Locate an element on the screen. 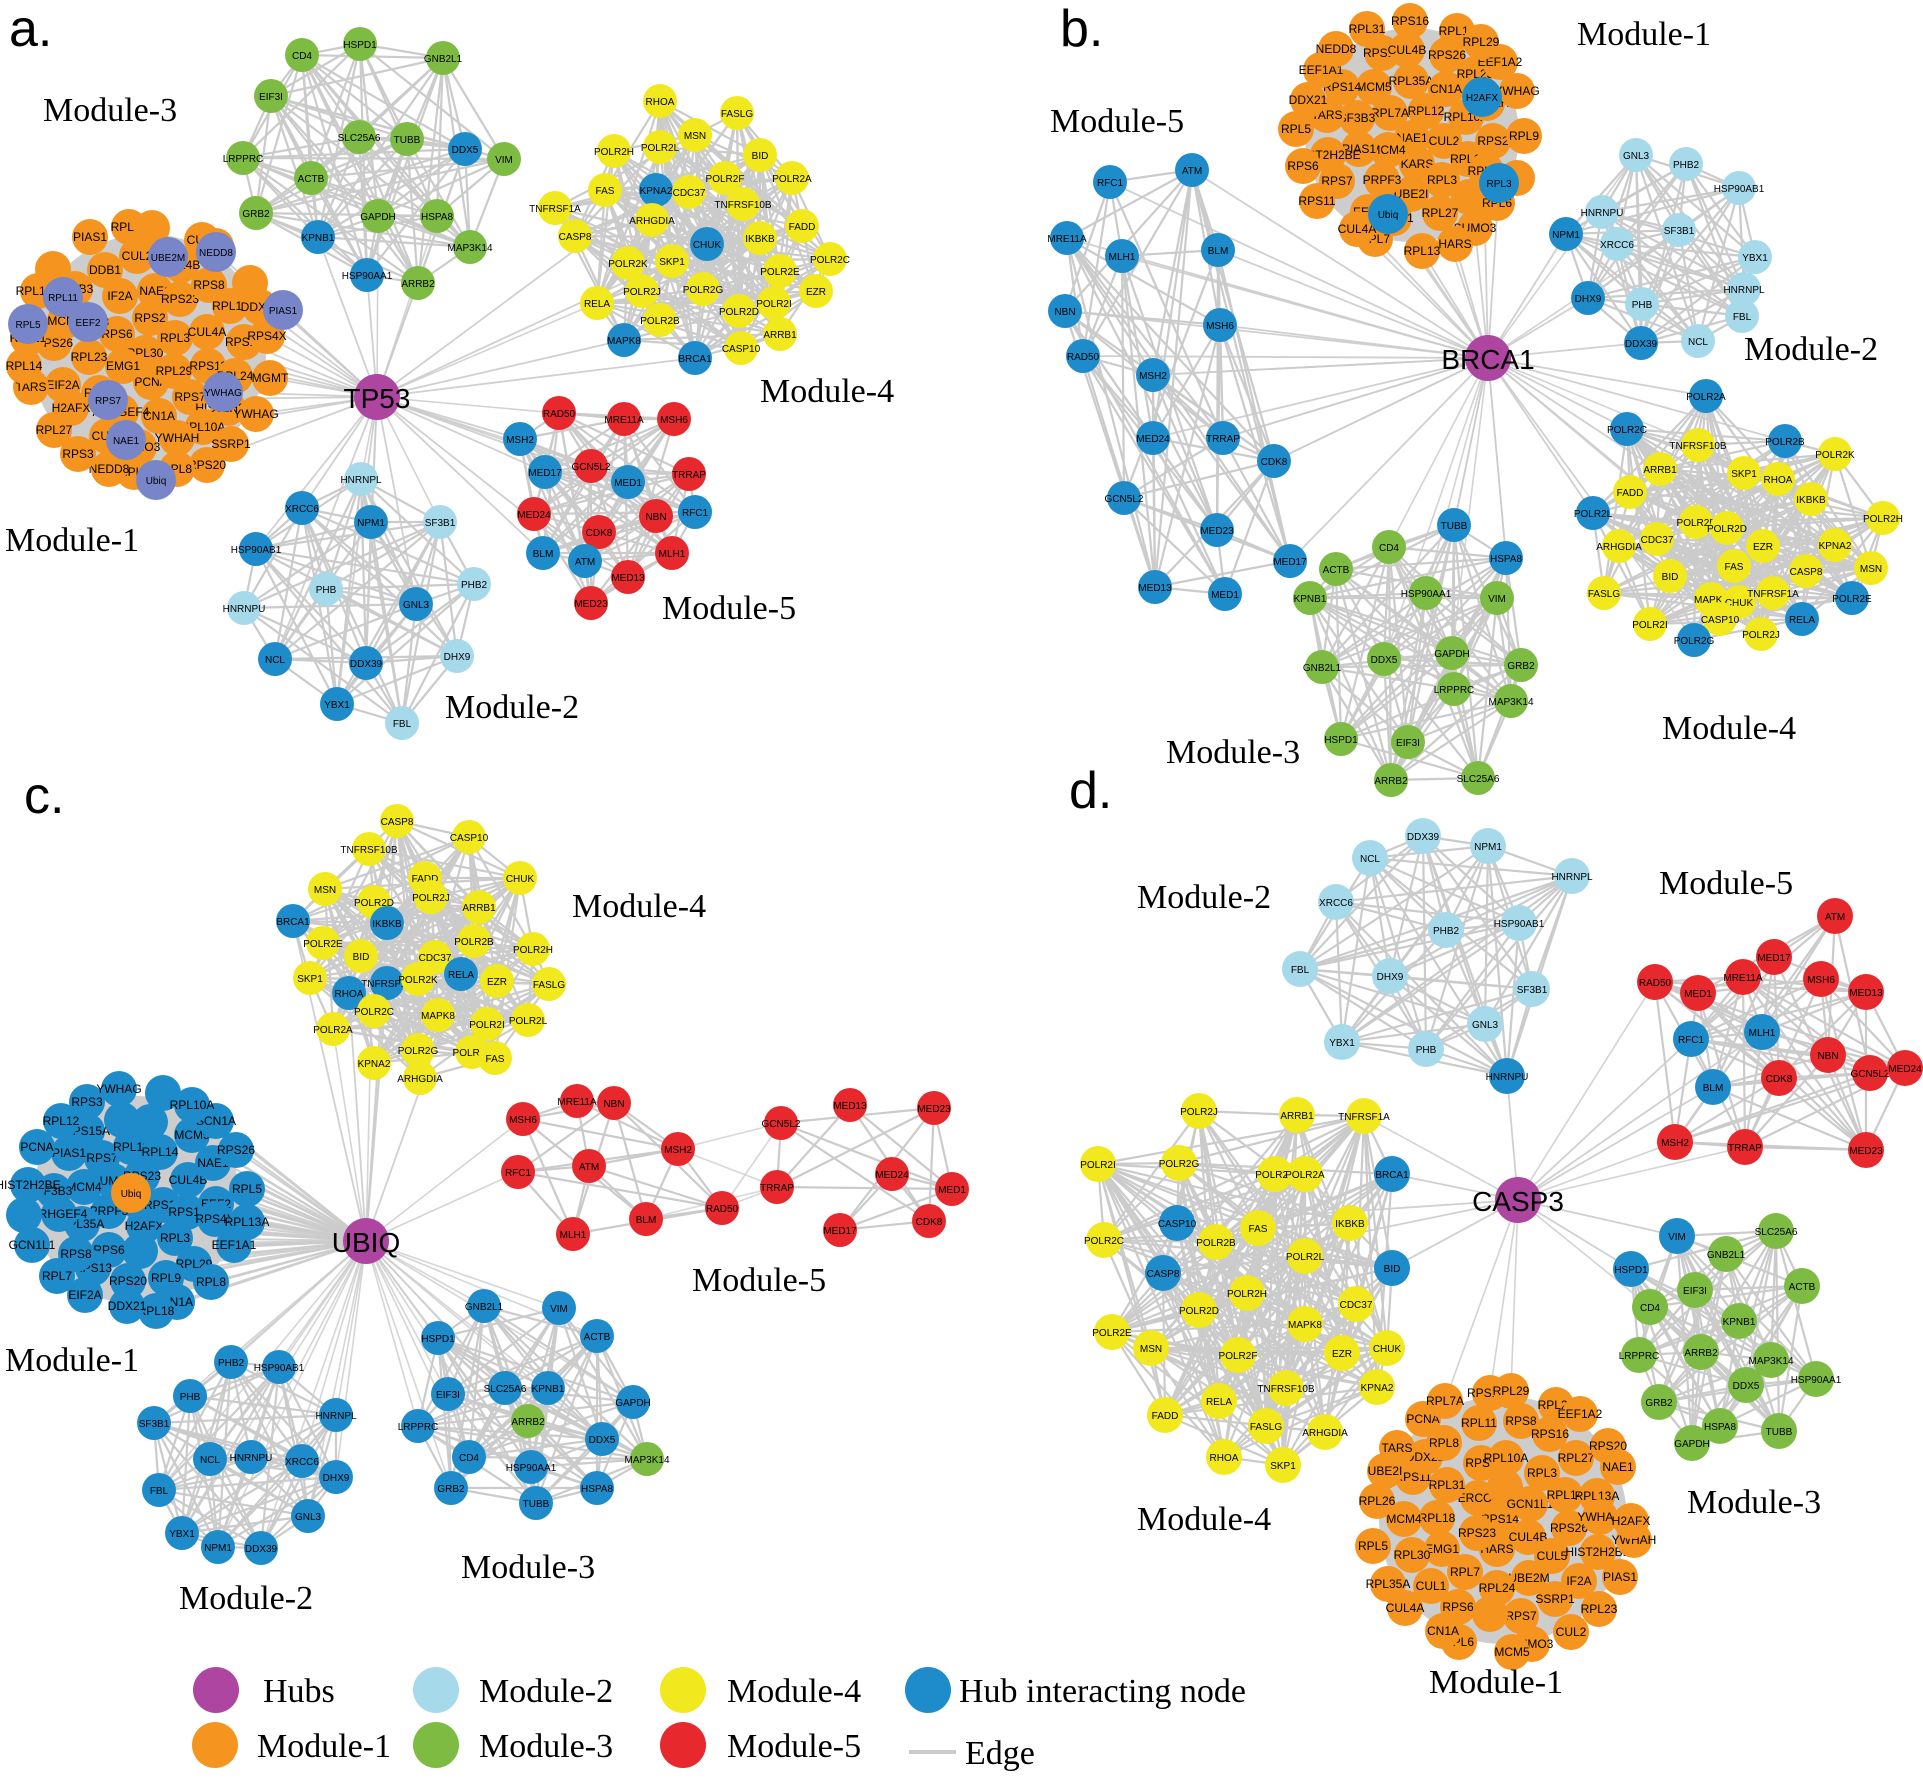  svg-text: FASLG is located at coordinates (1266, 1427).